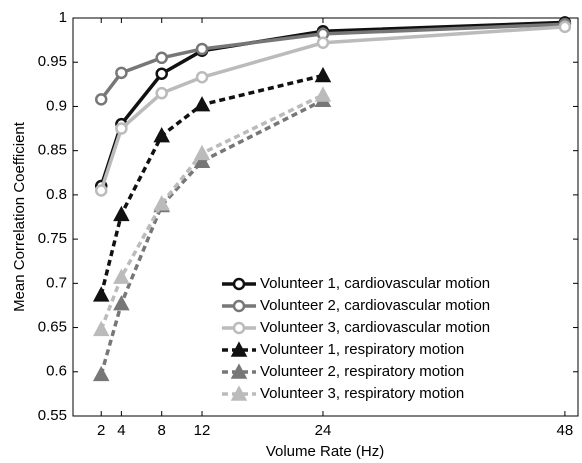 Image resolution: width=582 pixels, height=463 pixels. I want to click on legend-label: Volunteer 2, cardiovascular motion, so click(375, 305).